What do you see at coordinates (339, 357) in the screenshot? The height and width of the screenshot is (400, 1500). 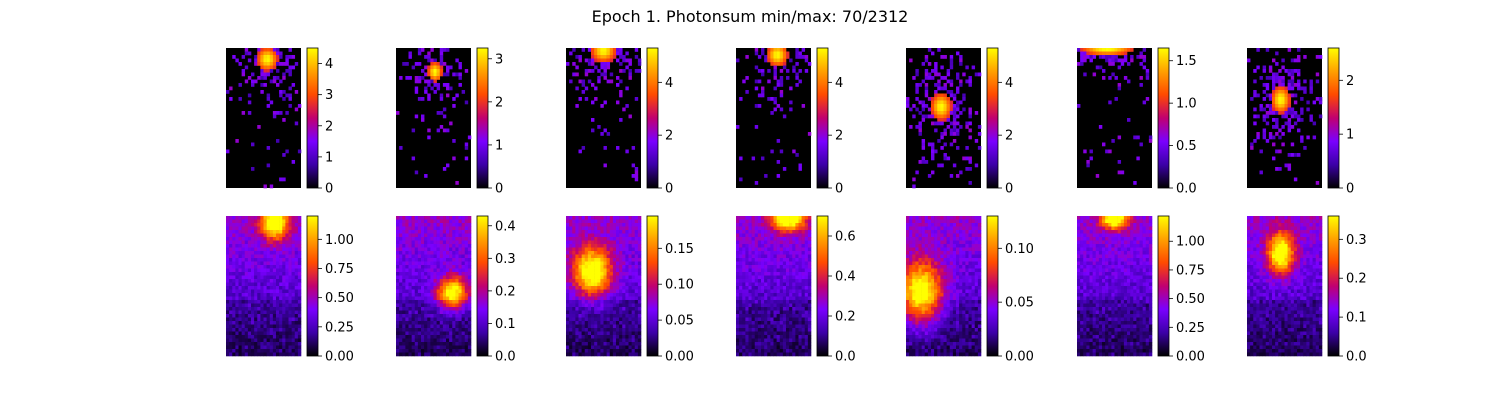 I see `colorbar-tick-label: 0.00` at bounding box center [339, 357].